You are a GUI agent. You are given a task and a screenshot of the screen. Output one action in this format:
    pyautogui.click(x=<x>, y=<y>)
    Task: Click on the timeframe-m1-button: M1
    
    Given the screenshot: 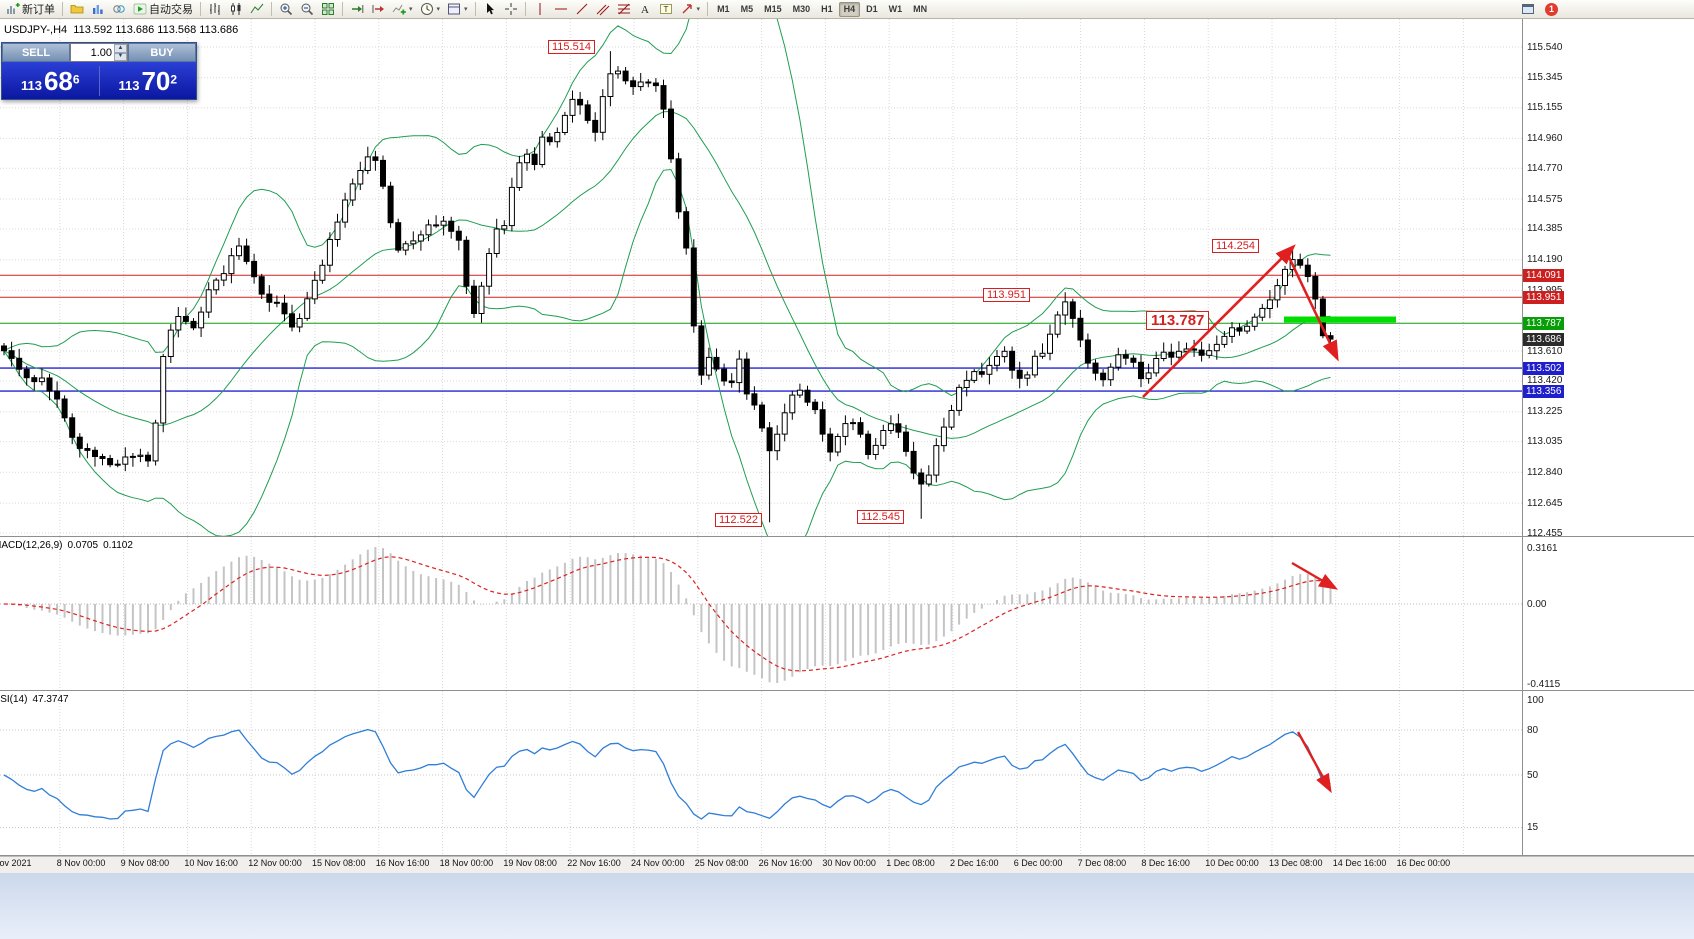 What is the action you would take?
    pyautogui.click(x=723, y=9)
    